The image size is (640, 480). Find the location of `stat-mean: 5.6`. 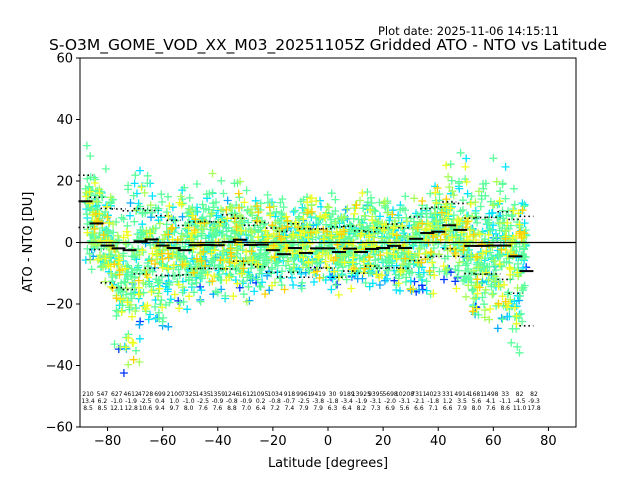

stat-mean: 5.6 is located at coordinates (477, 401).